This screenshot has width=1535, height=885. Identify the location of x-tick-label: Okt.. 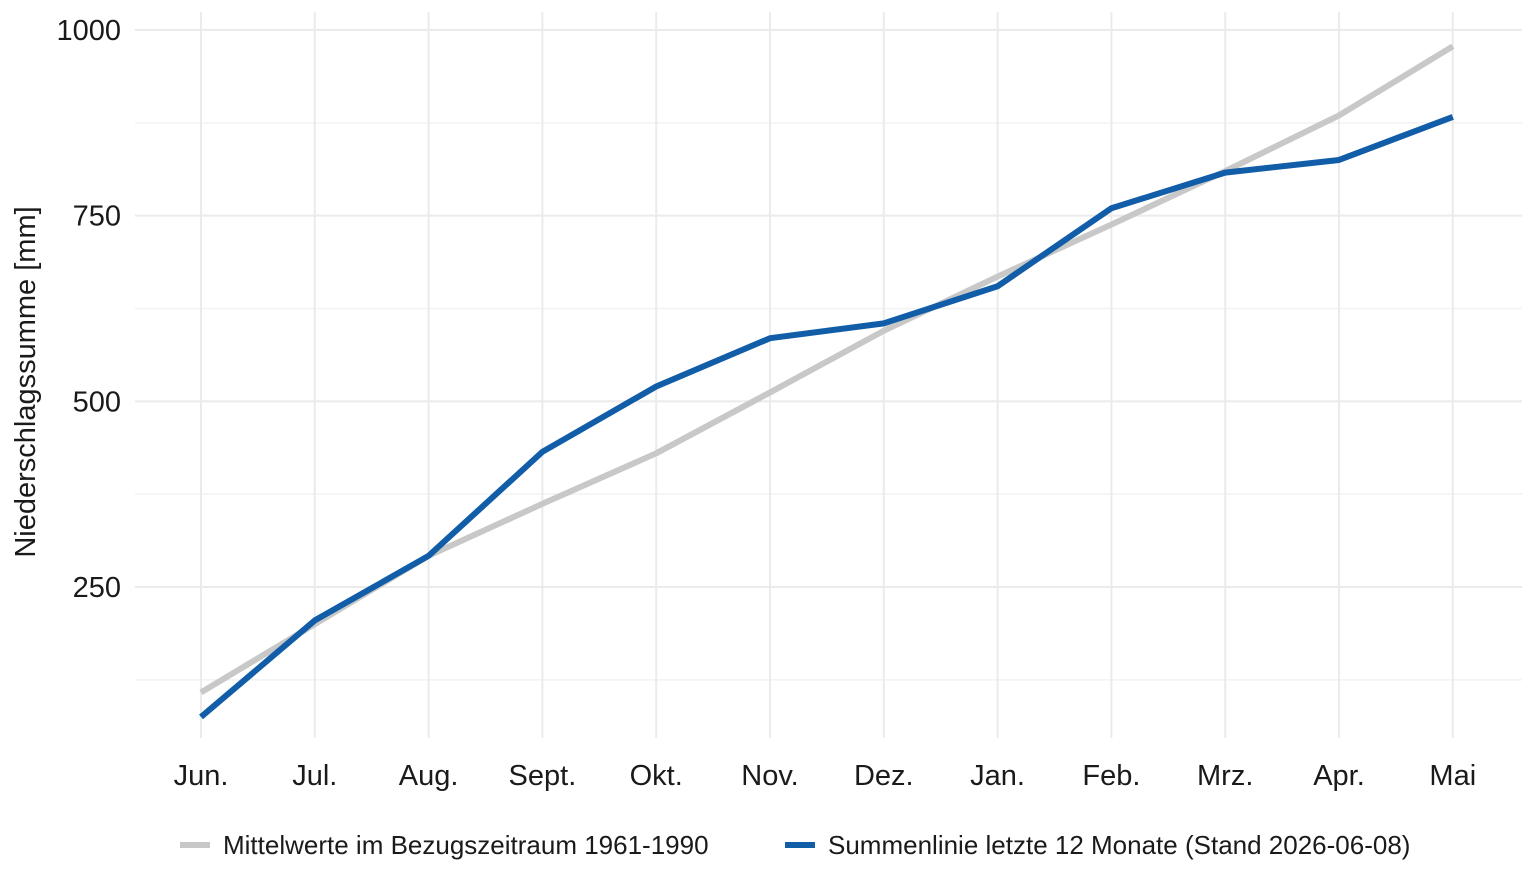
(656, 776).